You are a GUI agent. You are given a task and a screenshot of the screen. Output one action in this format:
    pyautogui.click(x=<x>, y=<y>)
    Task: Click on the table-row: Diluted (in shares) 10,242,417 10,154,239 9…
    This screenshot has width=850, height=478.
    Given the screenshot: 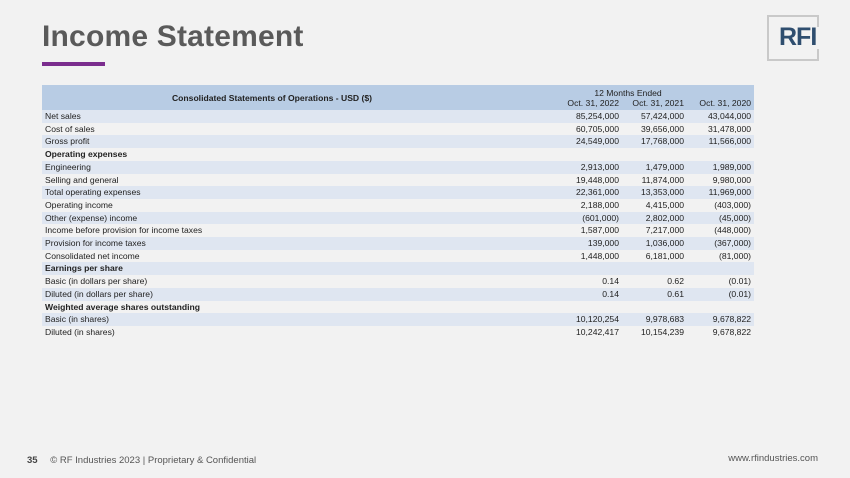 What is the action you would take?
    pyautogui.click(x=398, y=332)
    